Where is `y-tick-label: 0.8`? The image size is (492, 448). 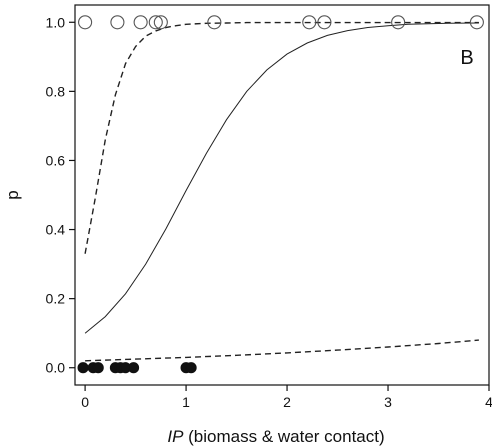
y-tick-label: 0.8 is located at coordinates (56, 91).